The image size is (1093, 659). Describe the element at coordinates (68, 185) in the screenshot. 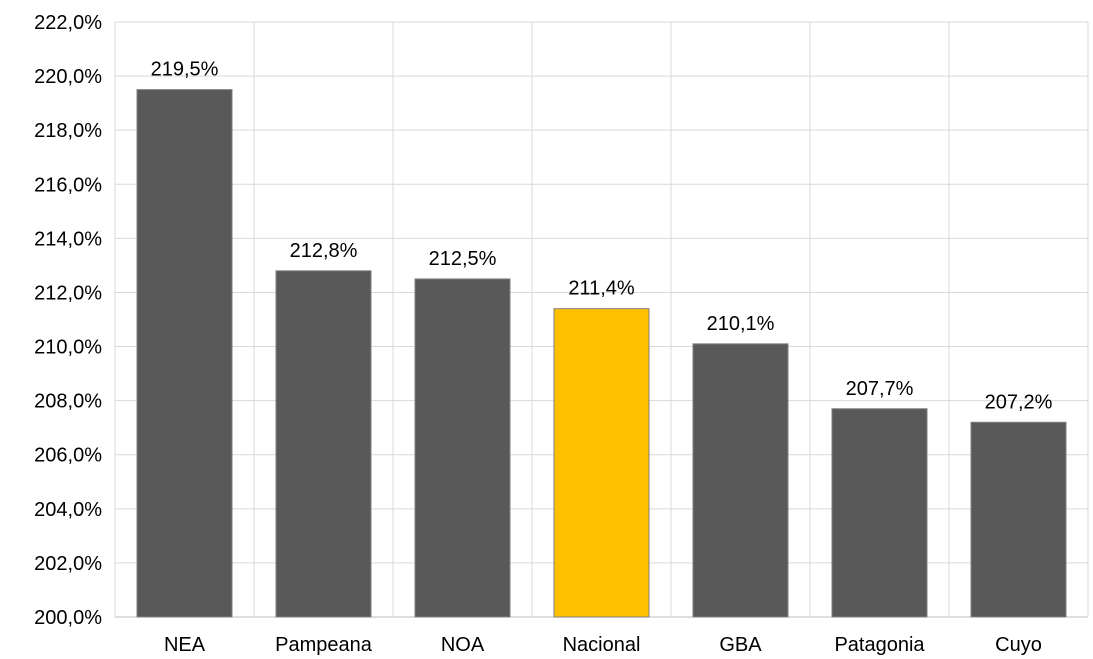

I see `y-tick-label: 216,0%` at that location.